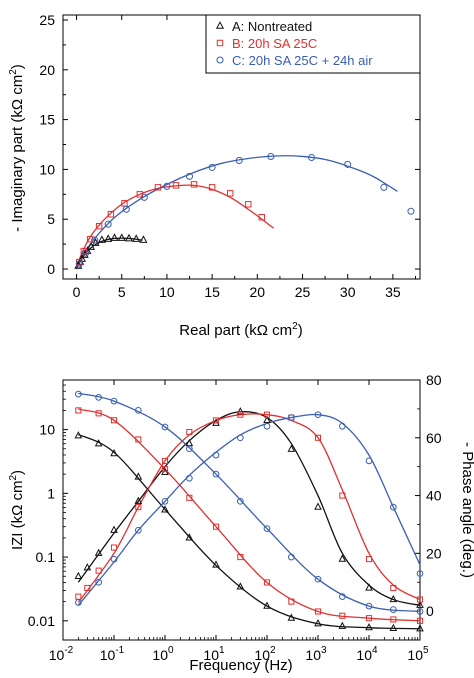  I want to click on nyquist-y-tick-label: 0, so click(51, 269).